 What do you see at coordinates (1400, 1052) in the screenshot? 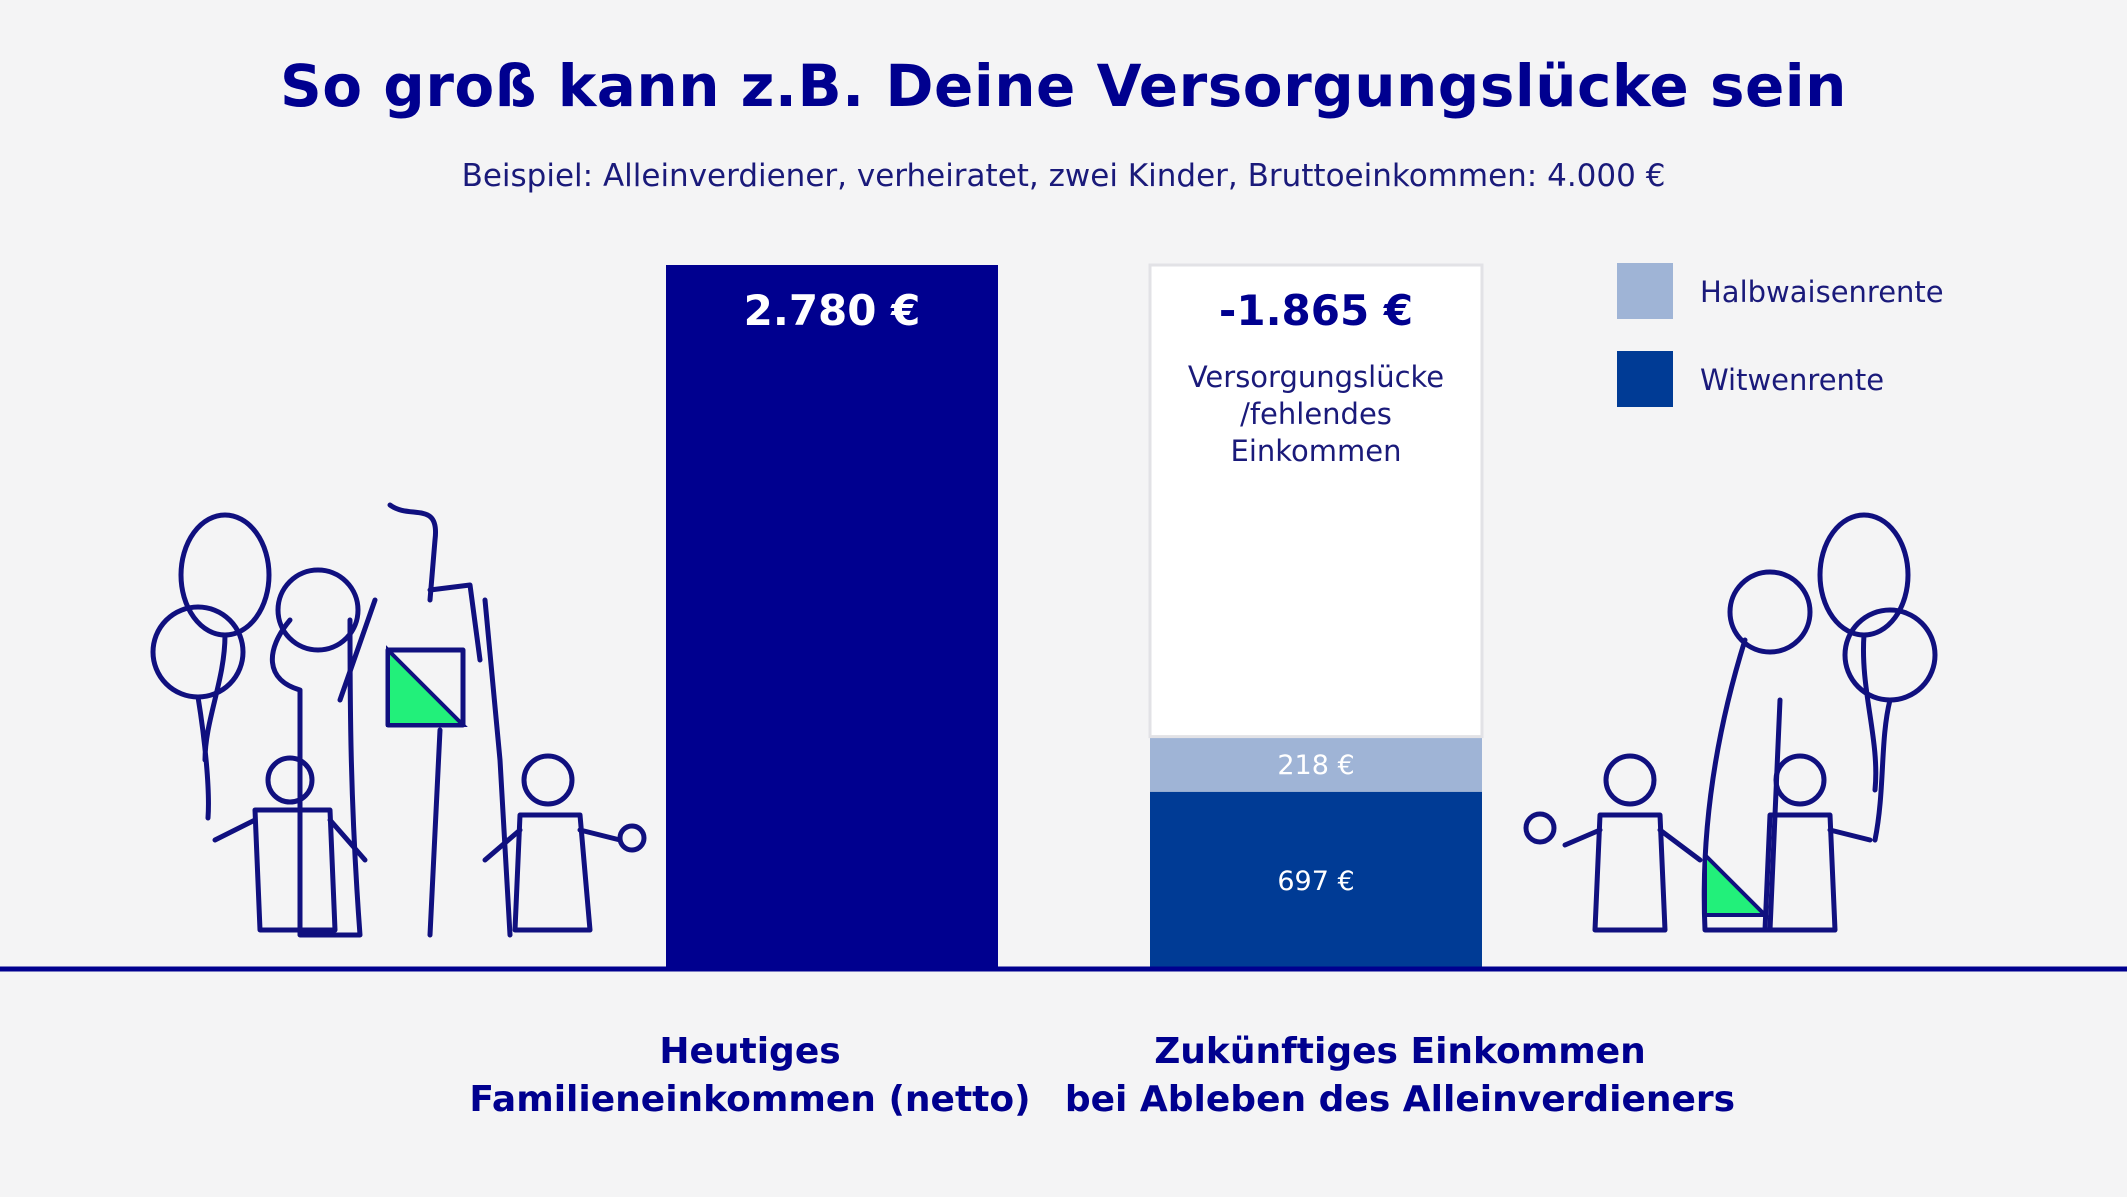
I see `category-label-future-line1: Zukünftiges Einkommen` at bounding box center [1400, 1052].